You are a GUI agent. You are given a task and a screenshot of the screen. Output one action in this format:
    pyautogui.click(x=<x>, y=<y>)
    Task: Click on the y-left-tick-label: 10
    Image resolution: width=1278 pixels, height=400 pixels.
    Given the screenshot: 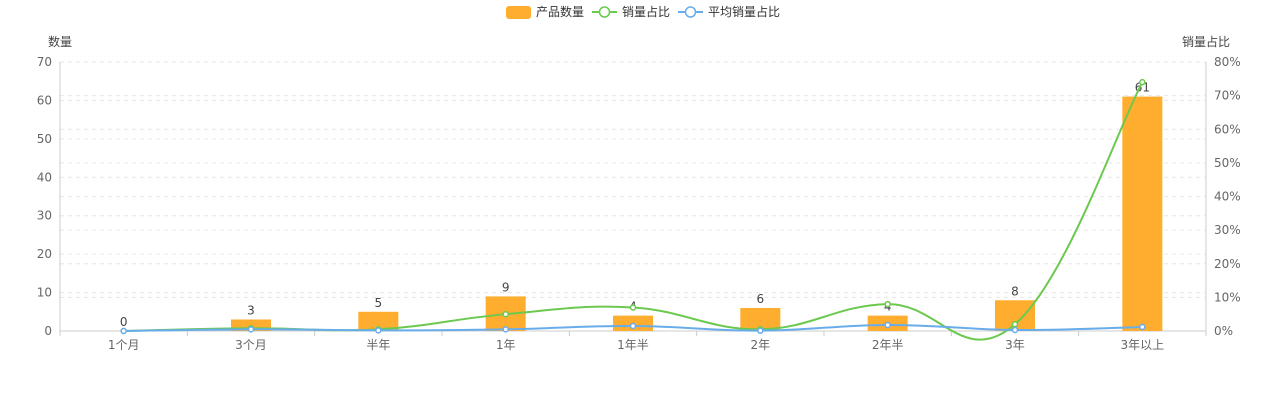 What is the action you would take?
    pyautogui.click(x=44, y=293)
    